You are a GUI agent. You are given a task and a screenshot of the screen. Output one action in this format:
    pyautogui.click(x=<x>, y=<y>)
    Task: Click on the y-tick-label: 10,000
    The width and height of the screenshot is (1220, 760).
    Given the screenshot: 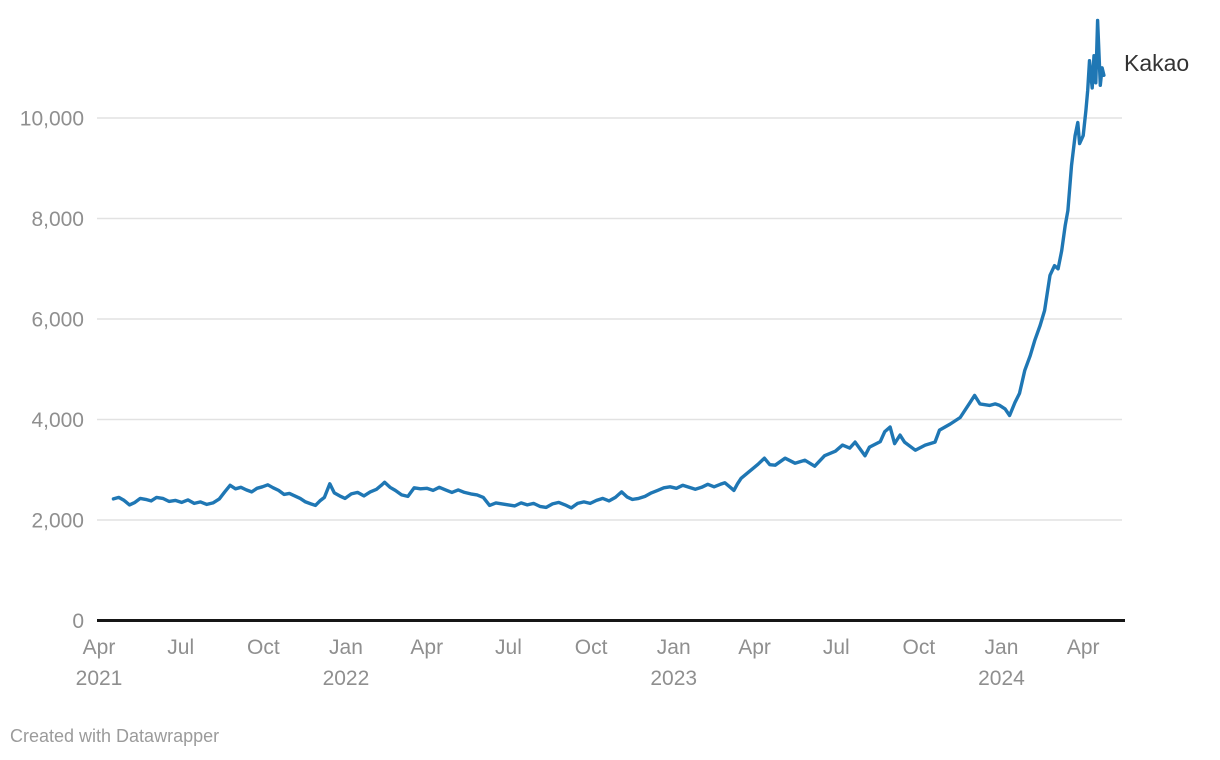 What is the action you would take?
    pyautogui.click(x=52, y=119)
    